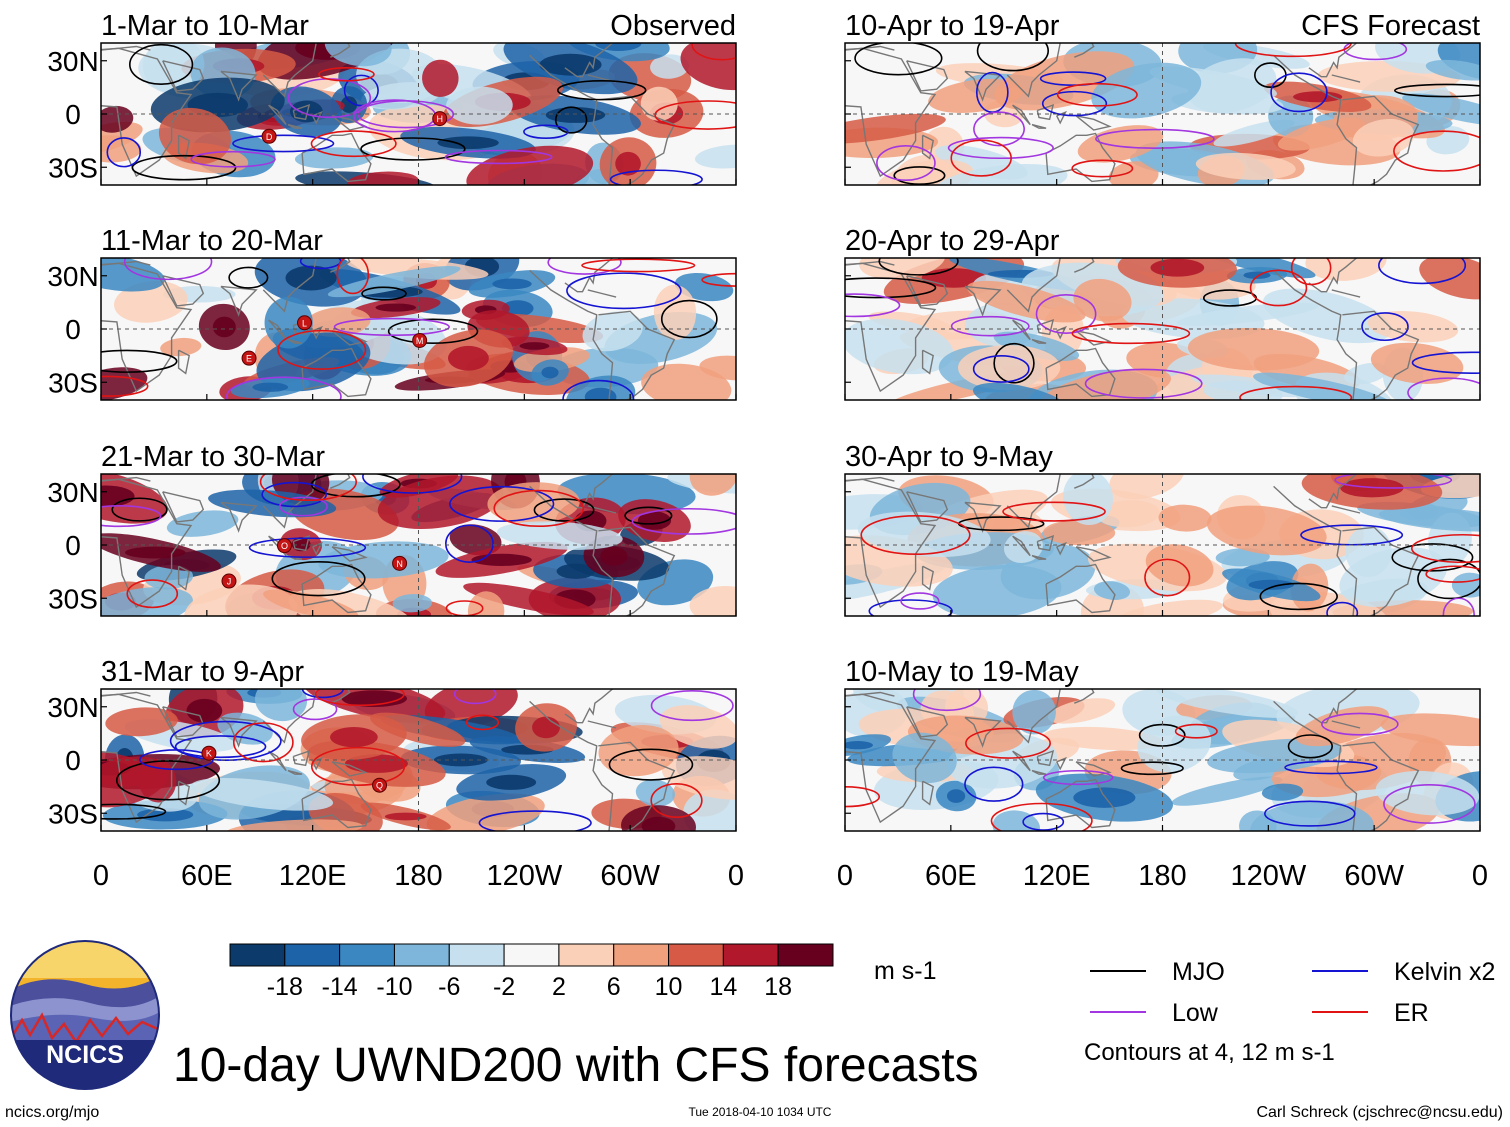 The height and width of the screenshot is (1127, 1510). Describe the element at coordinates (257, 955) in the screenshot. I see `colorbar-swatch` at that location.